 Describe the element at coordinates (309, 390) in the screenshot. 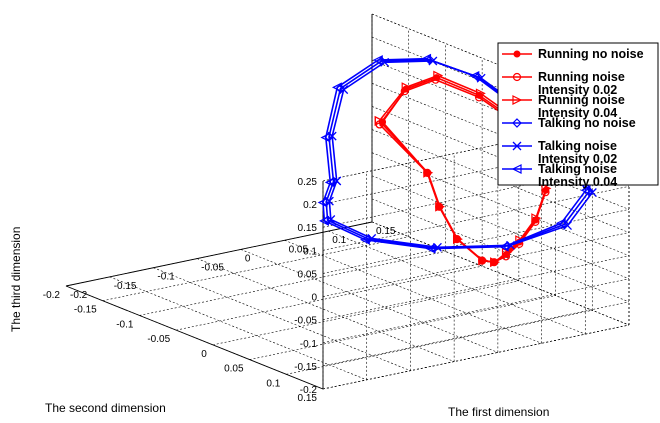

I see `z-tick-label: -0.2` at that location.